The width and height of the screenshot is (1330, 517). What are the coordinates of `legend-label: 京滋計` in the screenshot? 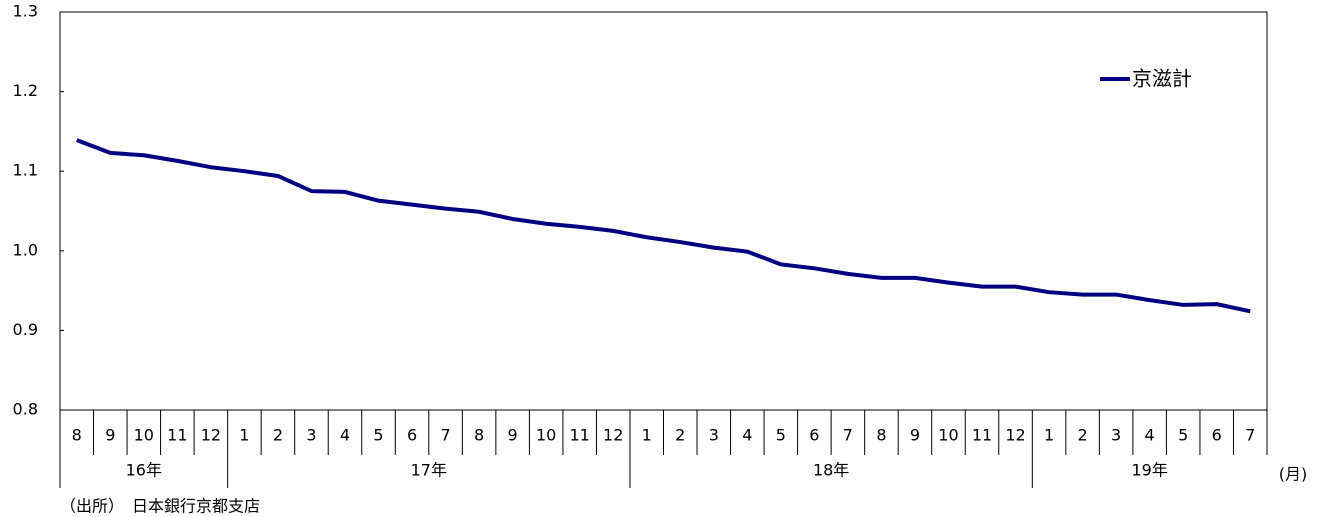 It's located at (1162, 79).